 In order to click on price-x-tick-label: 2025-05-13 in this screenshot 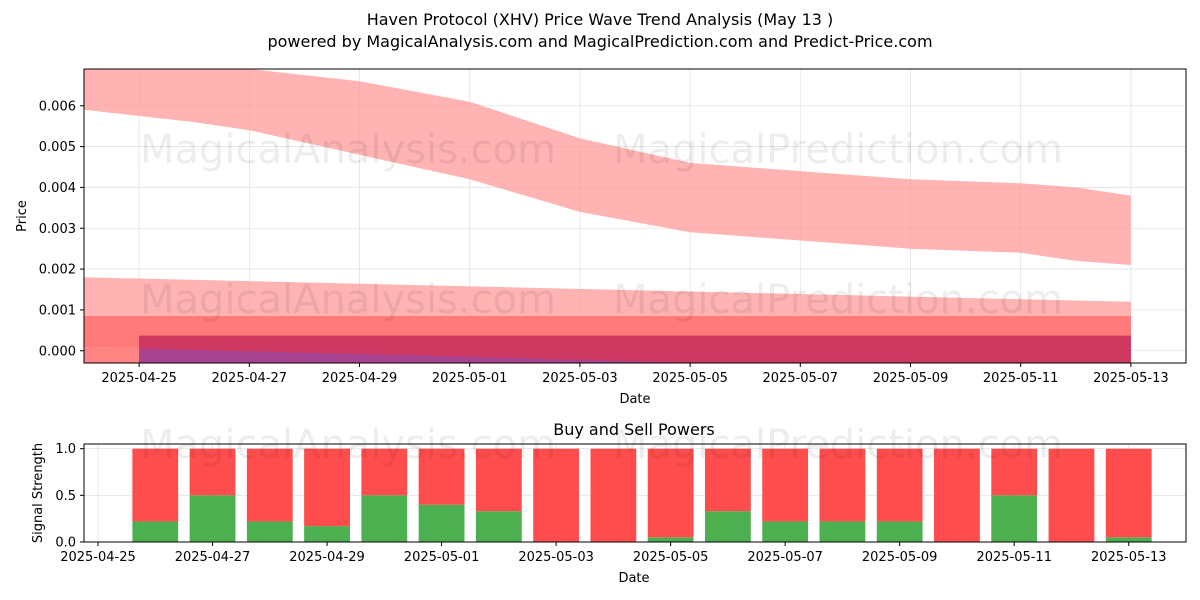, I will do `click(1131, 378)`.